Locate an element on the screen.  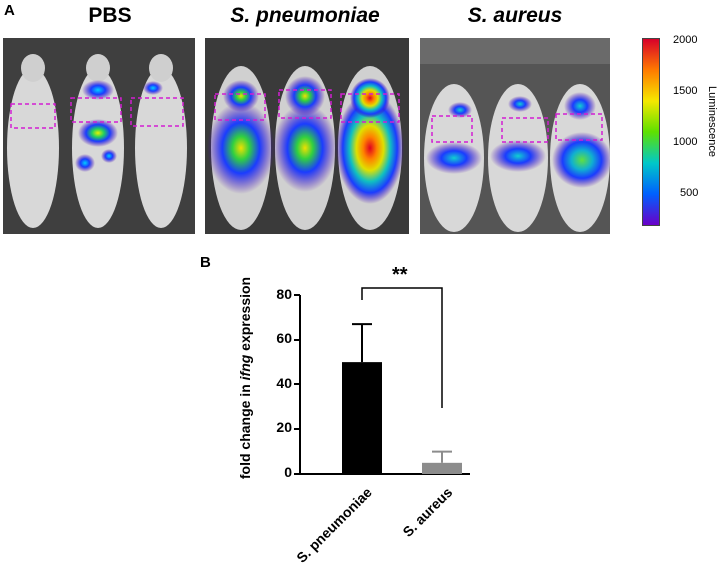
mouse-image-s-aureus is located at coordinates (515, 136).